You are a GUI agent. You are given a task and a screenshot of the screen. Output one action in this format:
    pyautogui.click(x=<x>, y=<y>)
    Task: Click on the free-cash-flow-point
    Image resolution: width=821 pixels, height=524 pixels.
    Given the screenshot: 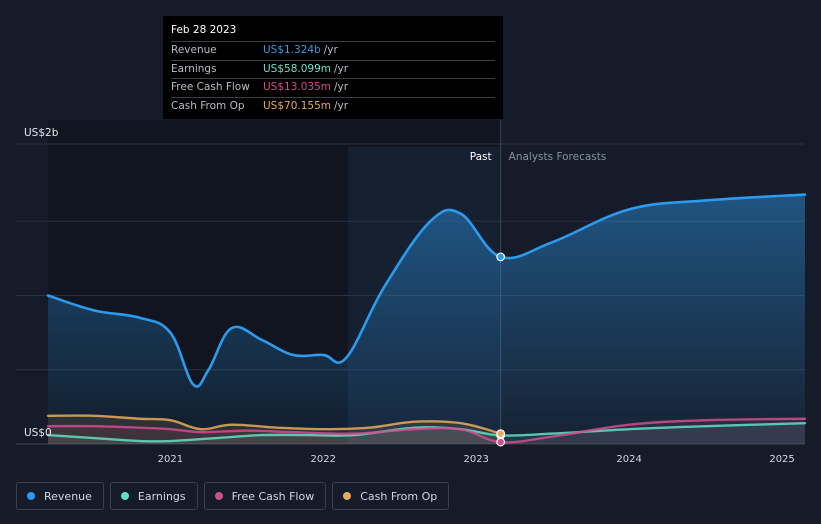 What is the action you would take?
    pyautogui.click(x=501, y=442)
    